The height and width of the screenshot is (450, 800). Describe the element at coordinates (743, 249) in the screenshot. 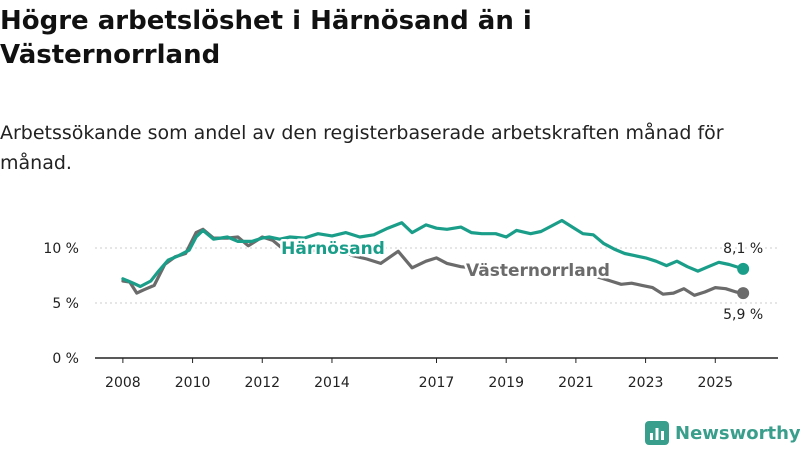

I see `end-value-label: 8,1 %` at that location.